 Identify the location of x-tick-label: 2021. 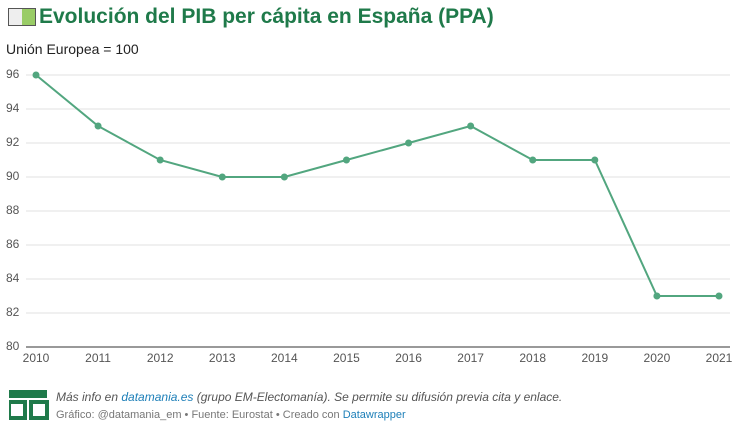
(719, 358).